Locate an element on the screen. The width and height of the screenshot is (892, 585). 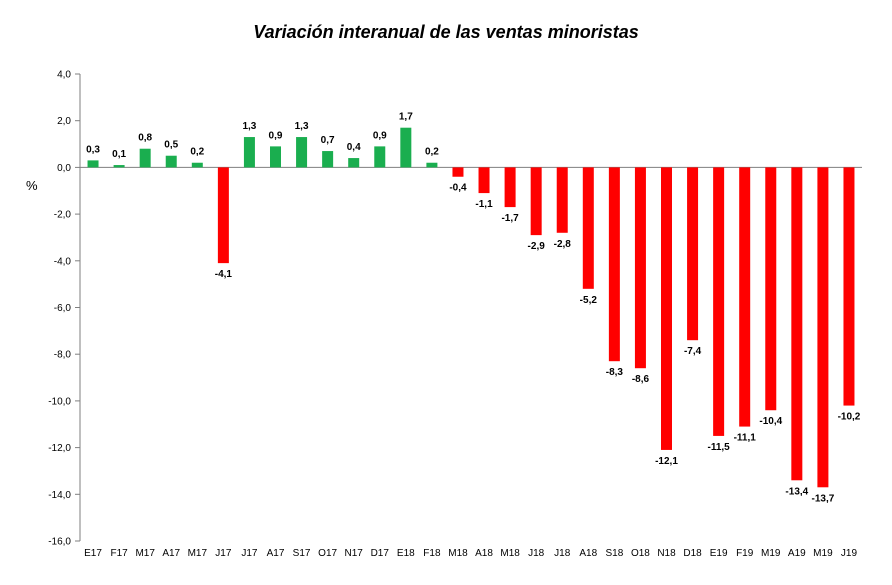
x-tick-label: E19 is located at coordinates (719, 553).